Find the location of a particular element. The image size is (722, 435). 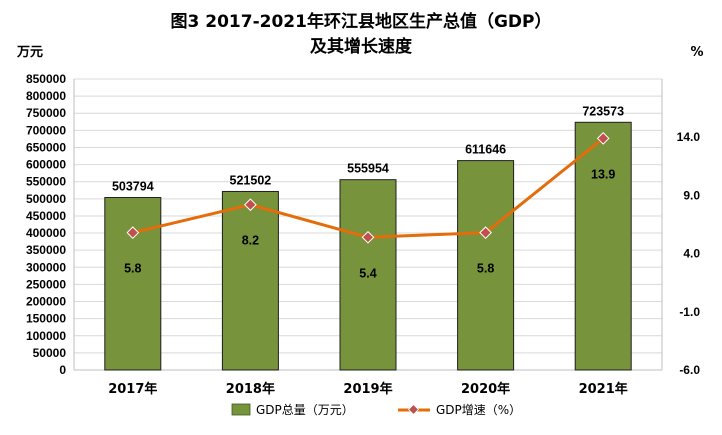

right-tick-label: -1.0 is located at coordinates (689, 312).